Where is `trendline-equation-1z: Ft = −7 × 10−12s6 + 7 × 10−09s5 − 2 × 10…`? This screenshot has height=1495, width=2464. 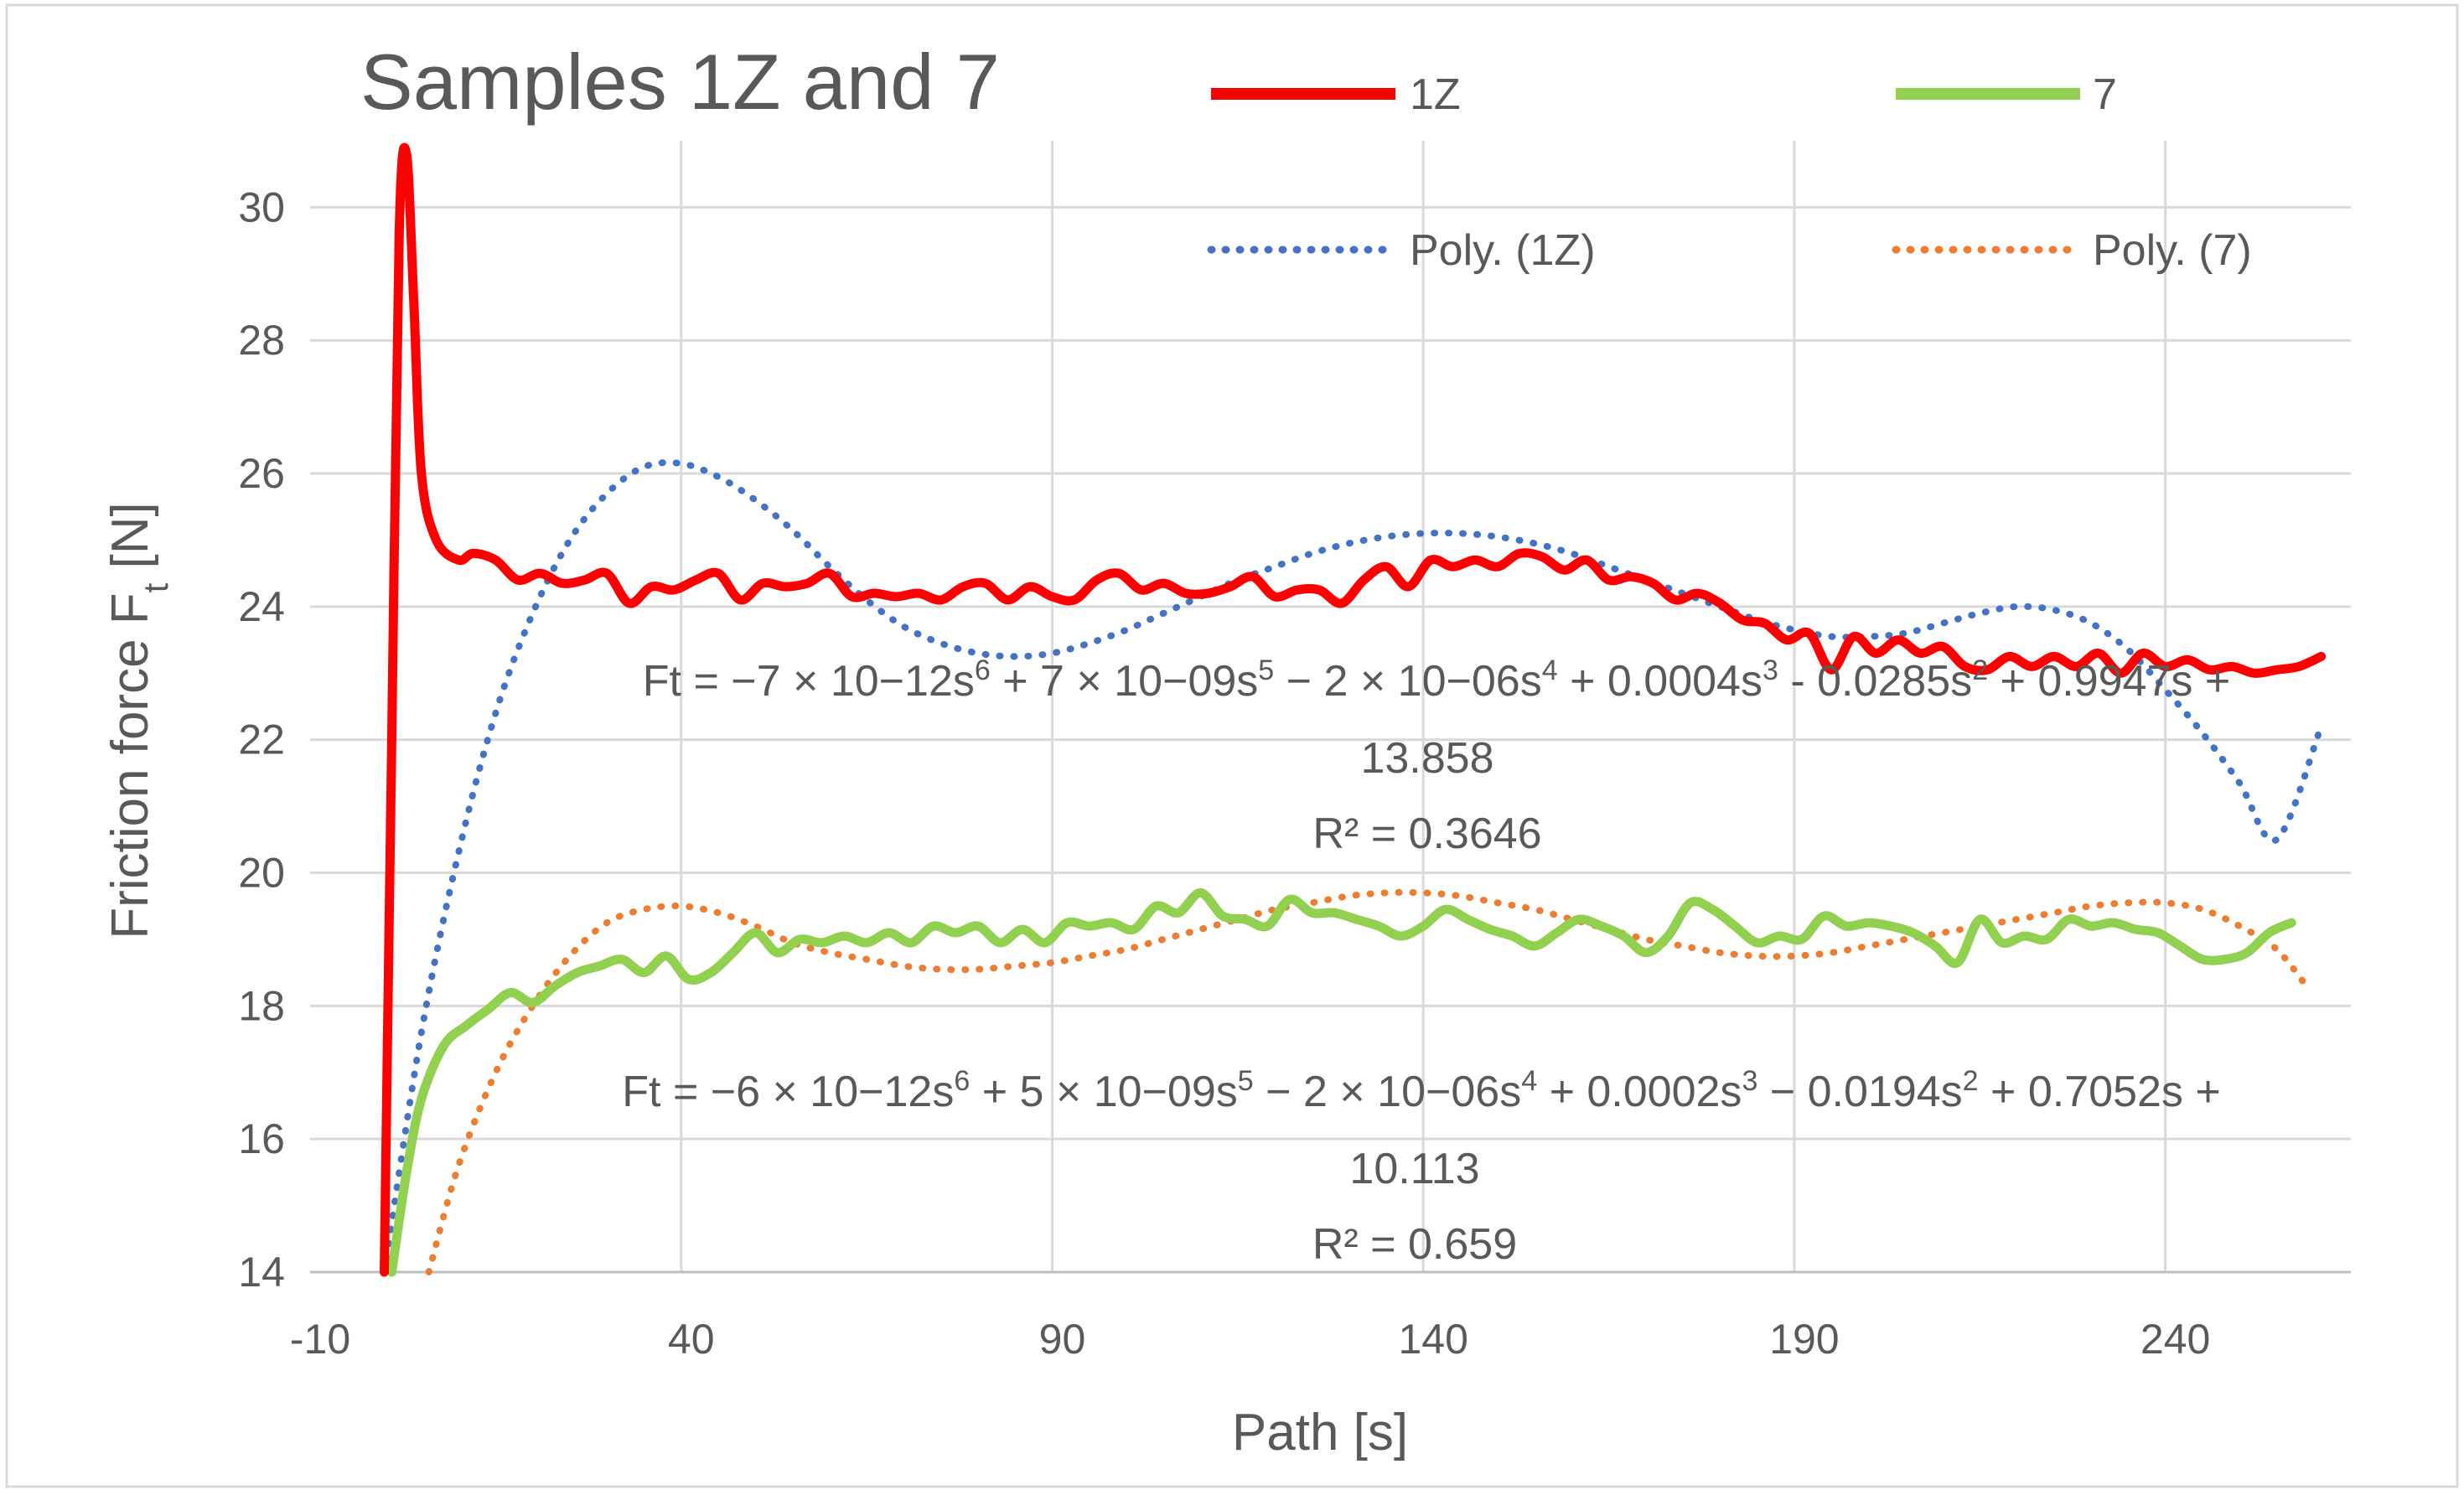
trendline-equation-1z: Ft = −7 × 10−12s6 + 7 × 10−09s5 − 2 × 10… is located at coordinates (1436, 756).